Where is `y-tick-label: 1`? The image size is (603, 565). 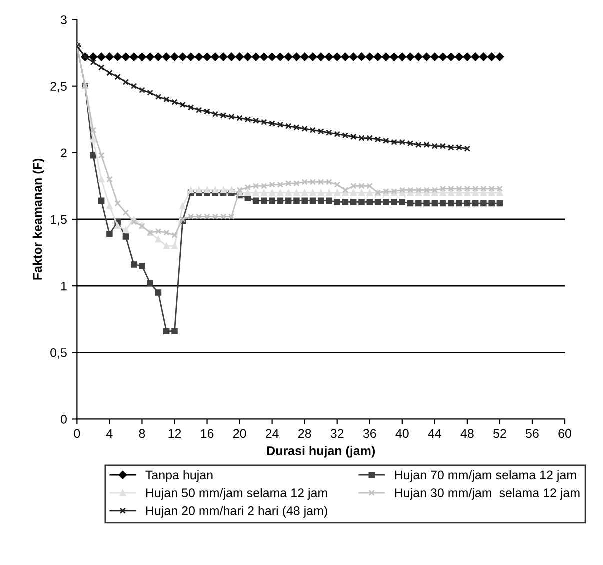 y-tick-label: 1 is located at coordinates (64, 286).